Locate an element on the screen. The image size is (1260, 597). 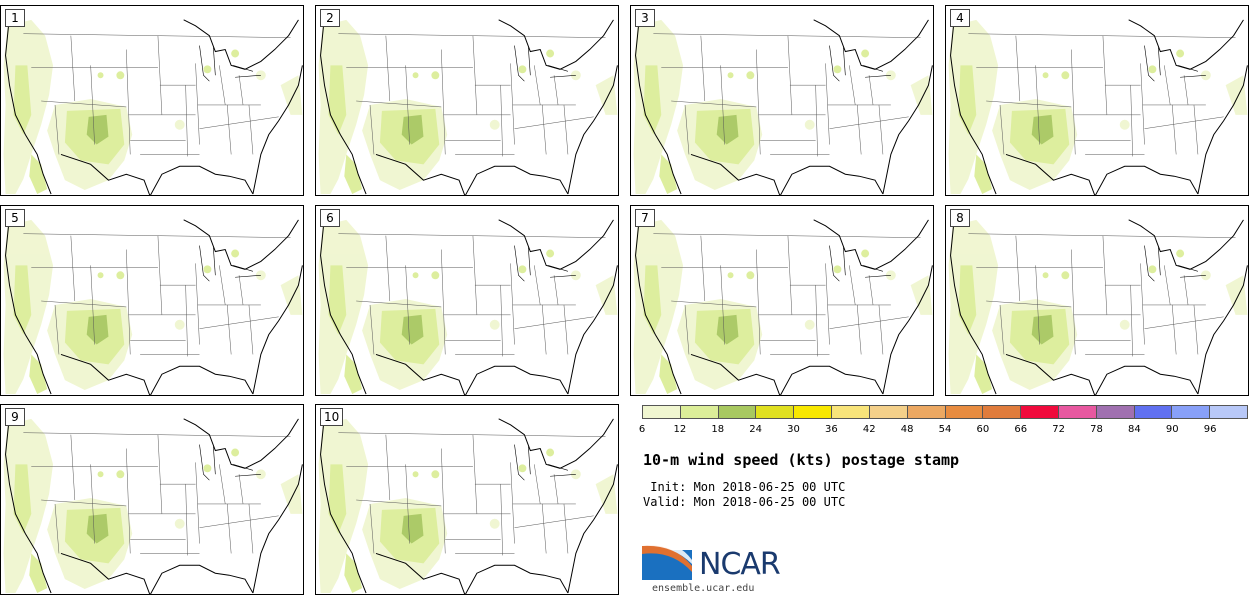
map-panel-2: 2 is located at coordinates (467, 100).